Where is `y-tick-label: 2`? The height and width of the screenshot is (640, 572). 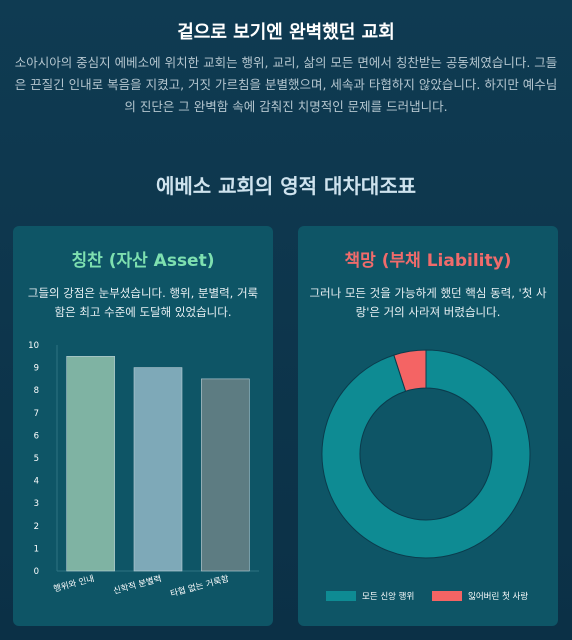
y-tick-label: 2 is located at coordinates (36, 527).